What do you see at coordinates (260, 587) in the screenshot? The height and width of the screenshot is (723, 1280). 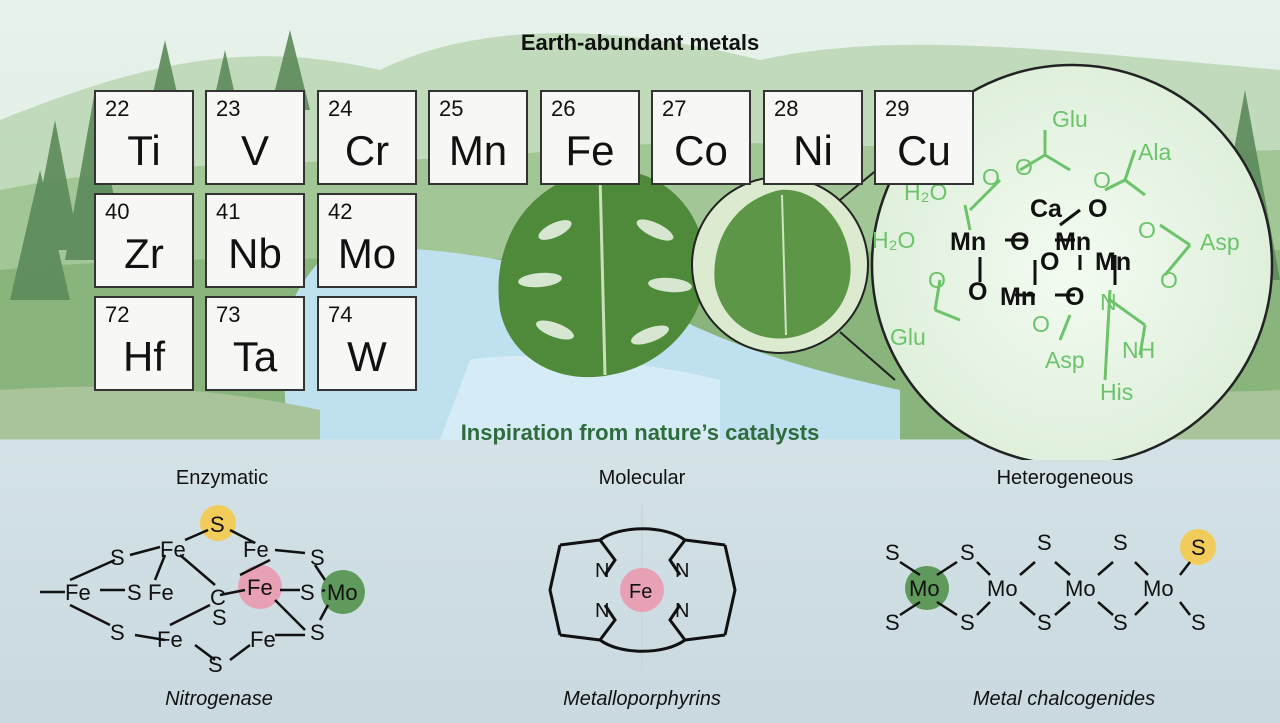 I see `fe-highlight: Fe` at bounding box center [260, 587].